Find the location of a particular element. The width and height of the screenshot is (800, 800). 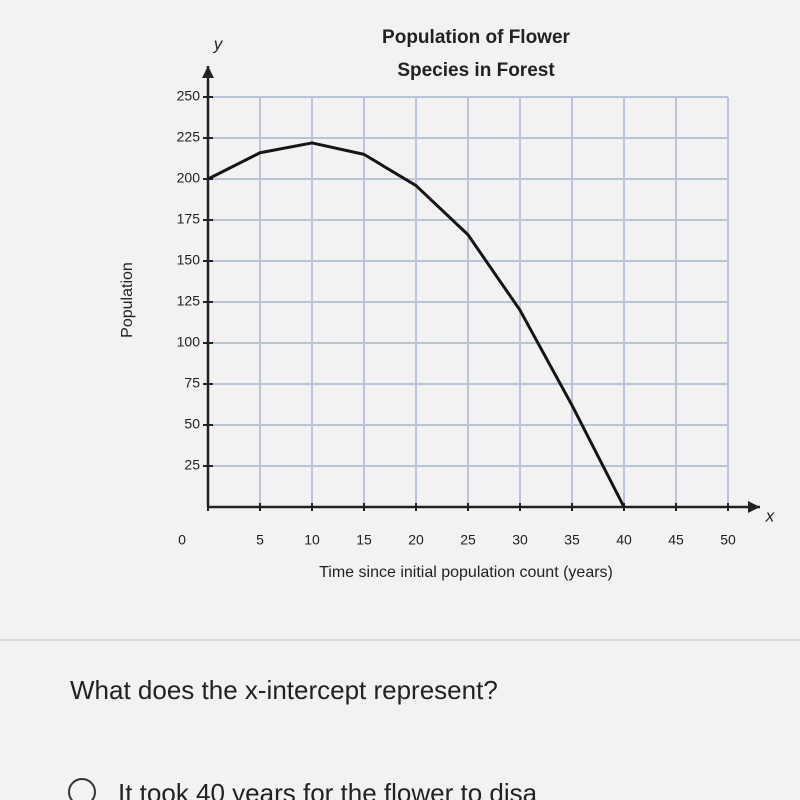

y-tick-label: 75 is located at coordinates (192, 383).